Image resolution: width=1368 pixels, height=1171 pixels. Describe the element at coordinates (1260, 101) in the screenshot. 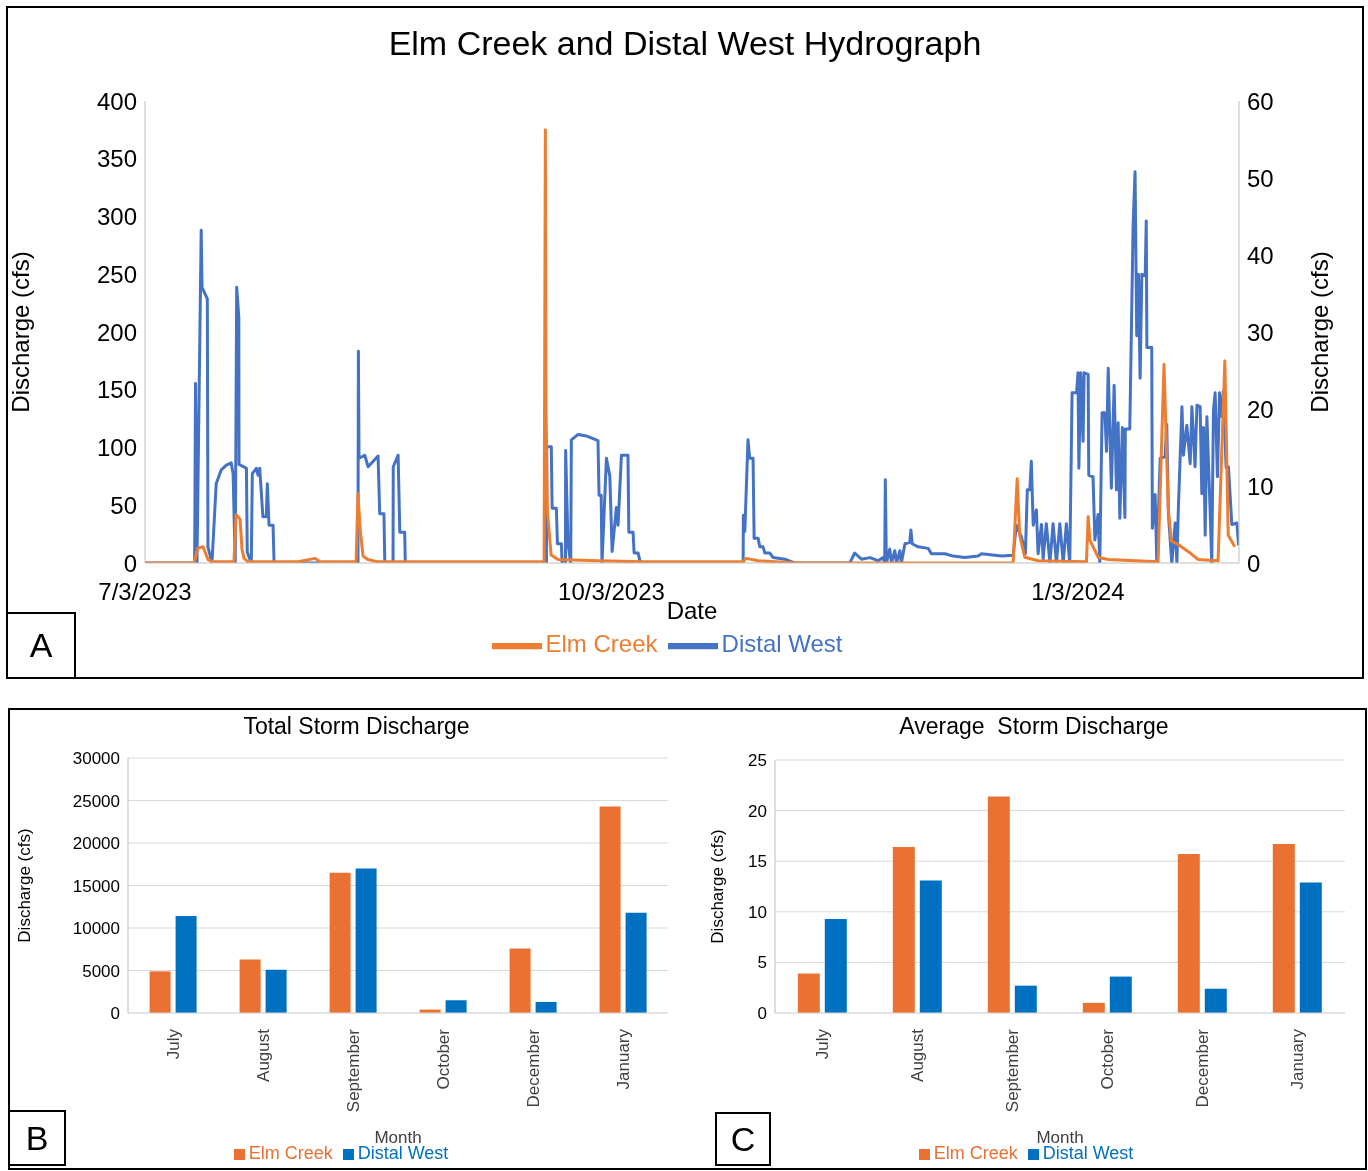

I see `y2-tick-label: 60` at that location.